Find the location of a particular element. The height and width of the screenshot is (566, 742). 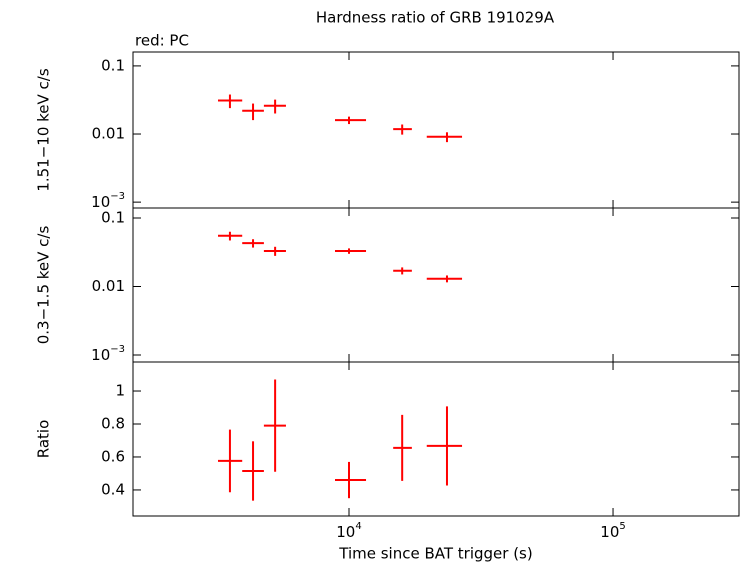

chart-title: Hardness ratio of GRB 191029A is located at coordinates (435, 18).